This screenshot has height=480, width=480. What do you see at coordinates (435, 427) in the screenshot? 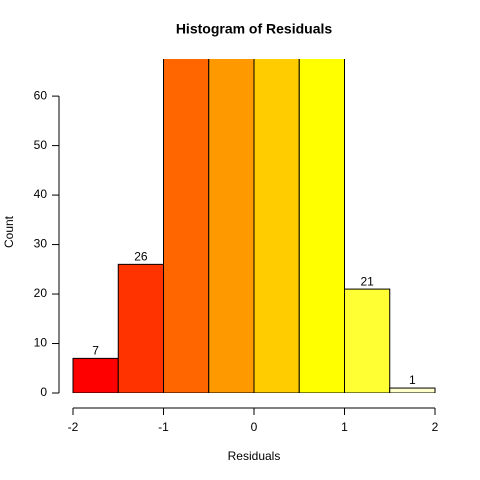
I see `x-tick-label: 2` at bounding box center [435, 427].